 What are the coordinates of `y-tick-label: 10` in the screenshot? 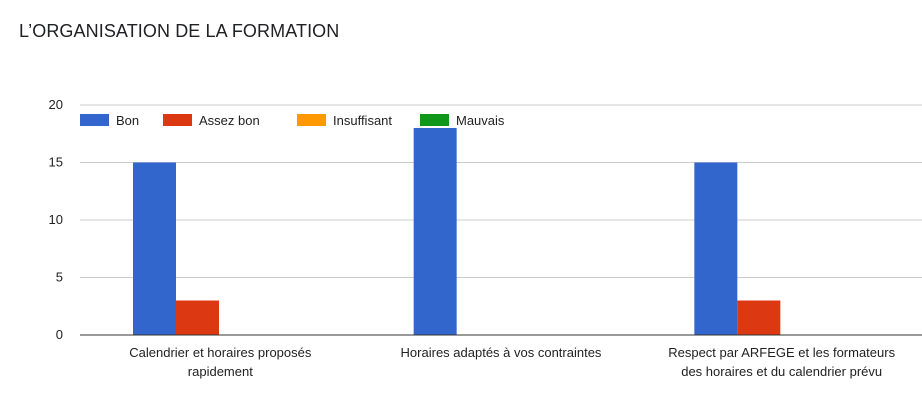 It's located at (56, 219).